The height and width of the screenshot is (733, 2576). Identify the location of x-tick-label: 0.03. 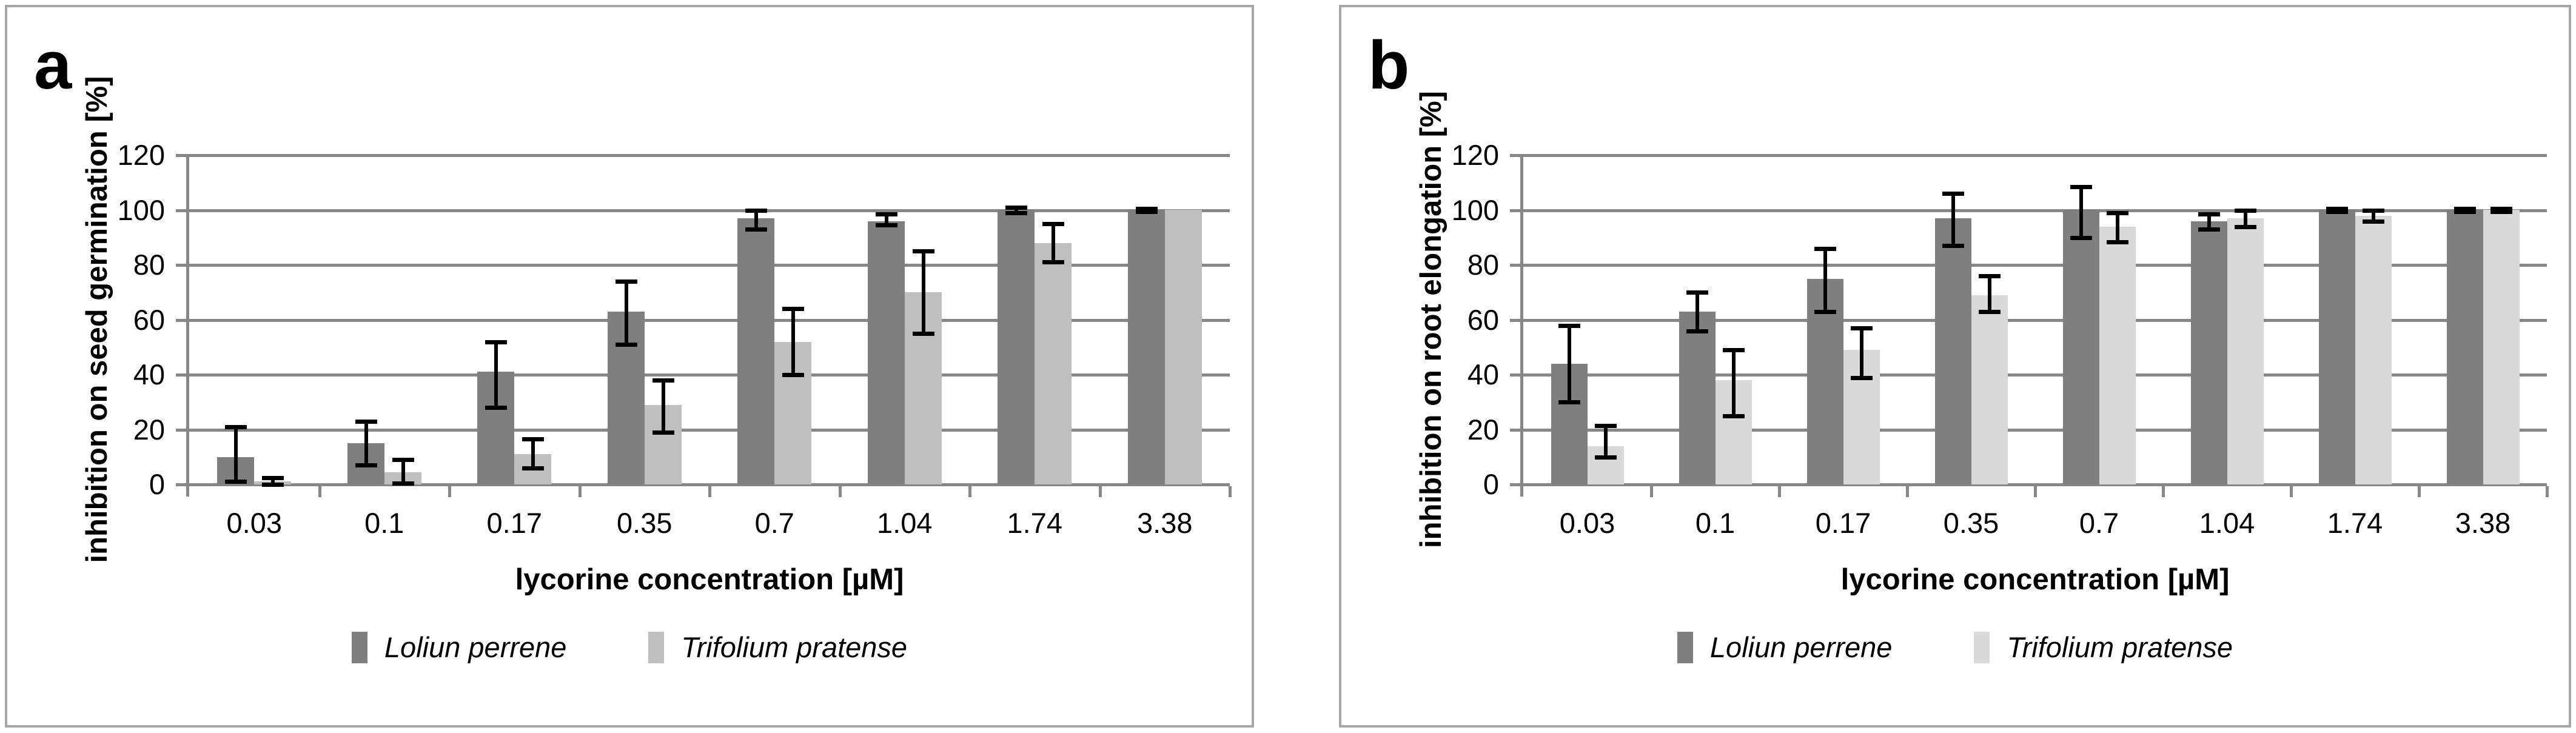
(254, 523).